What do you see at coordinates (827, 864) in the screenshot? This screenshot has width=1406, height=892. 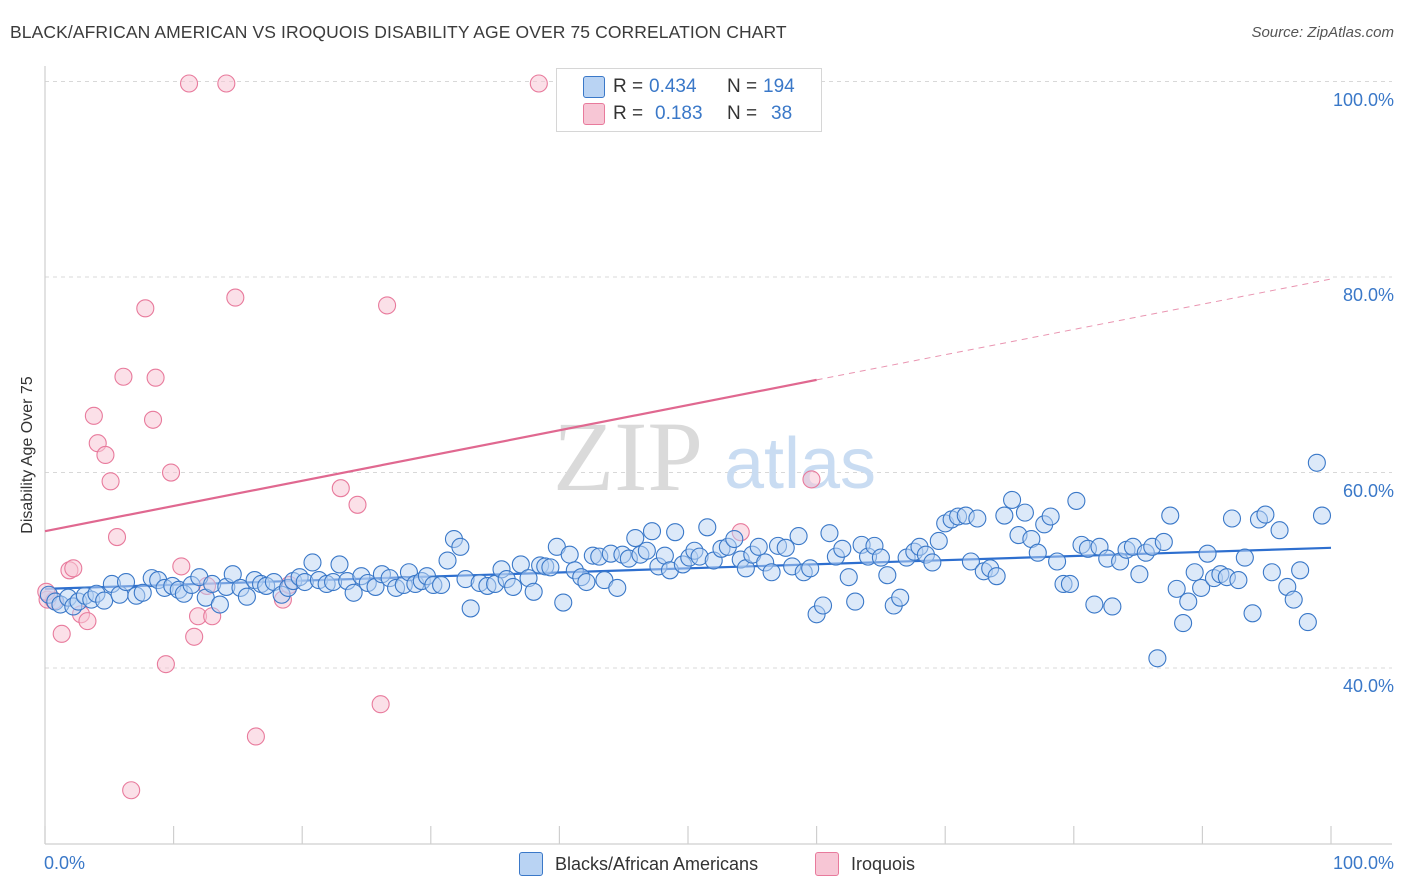 I see `legend-pink-swatch` at bounding box center [827, 864].